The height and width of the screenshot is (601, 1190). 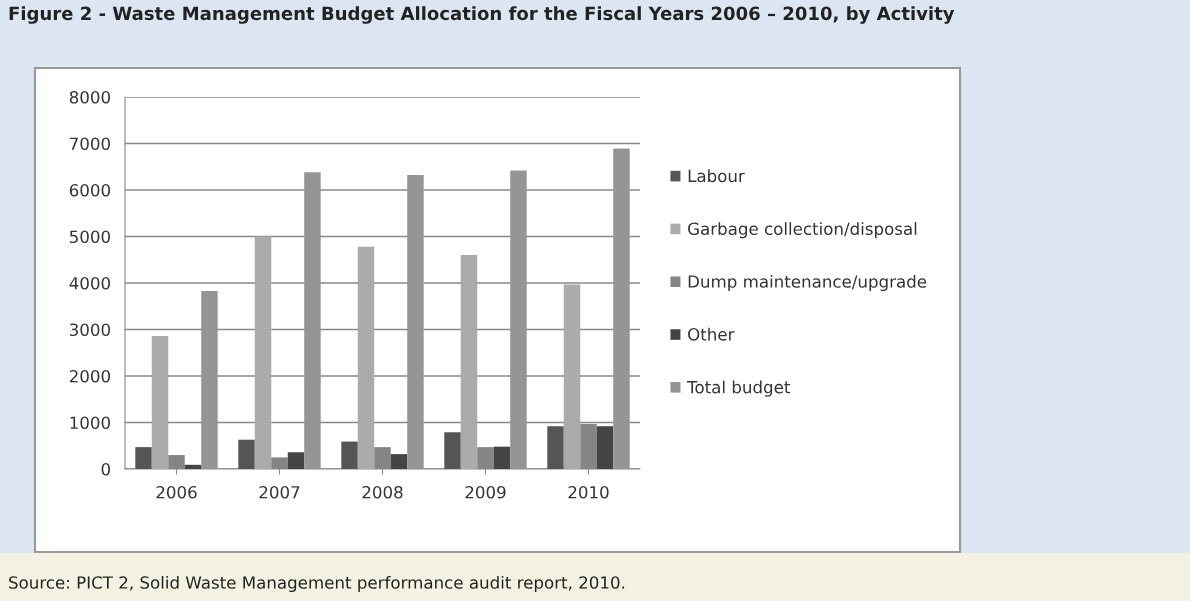 What do you see at coordinates (89, 190) in the screenshot?
I see `y-tick-label: 6000` at bounding box center [89, 190].